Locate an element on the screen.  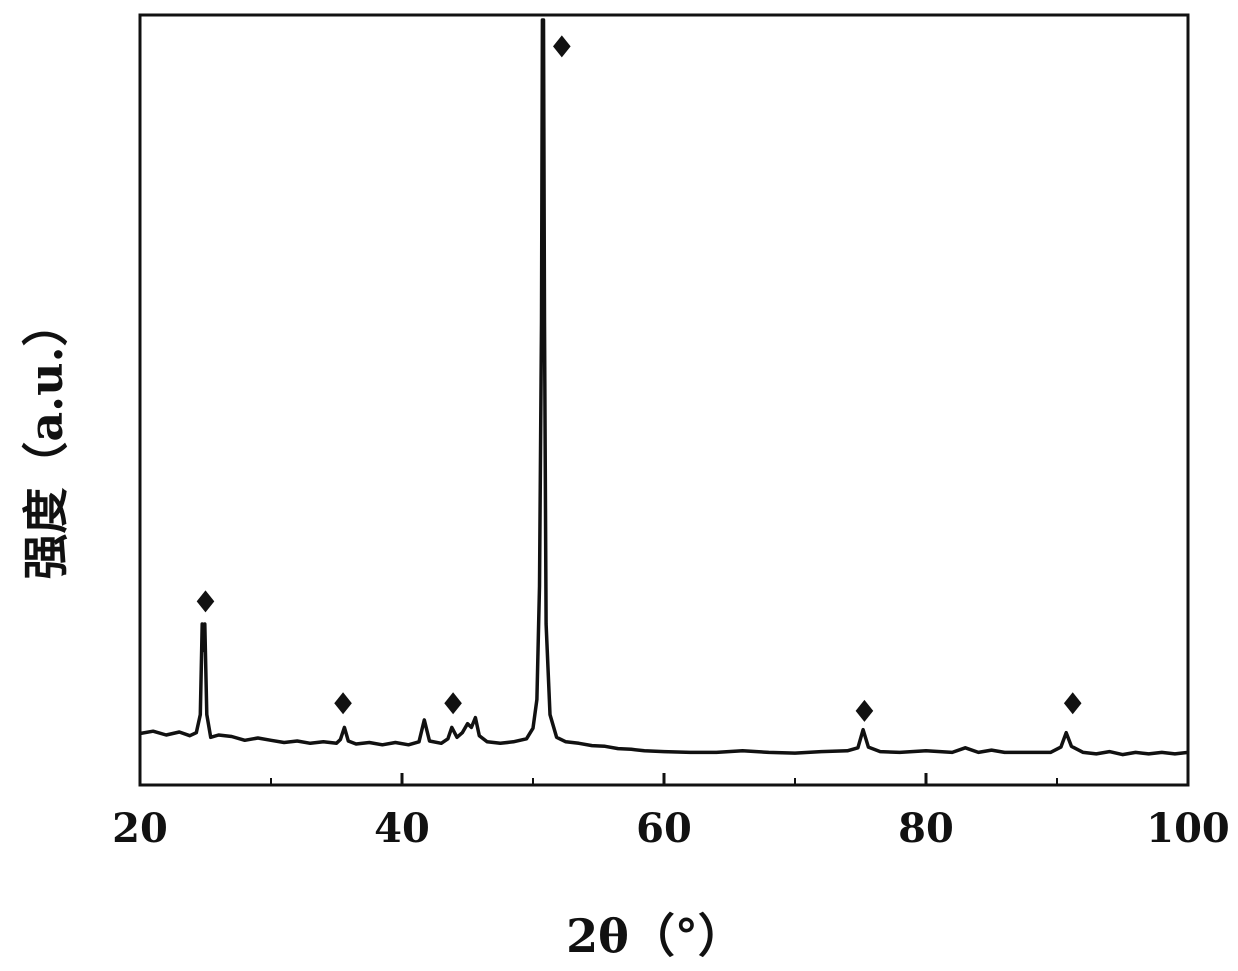
x-tick-label: 100 is located at coordinates (1188, 828).